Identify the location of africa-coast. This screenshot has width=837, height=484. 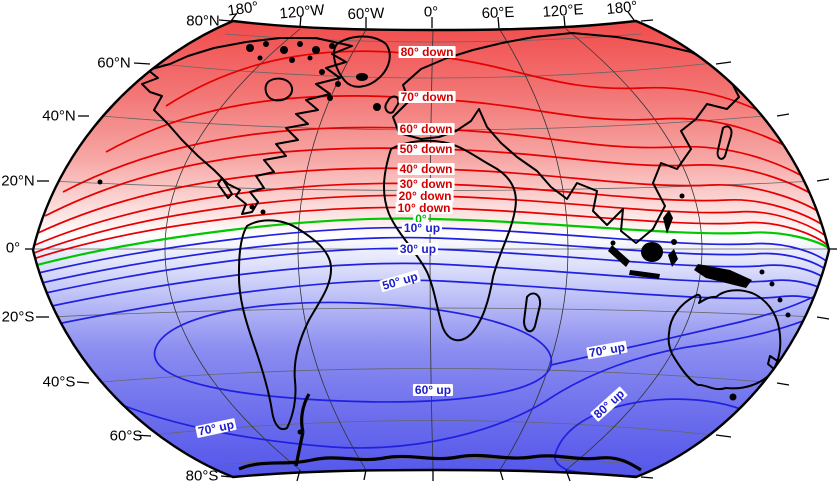
(449, 240).